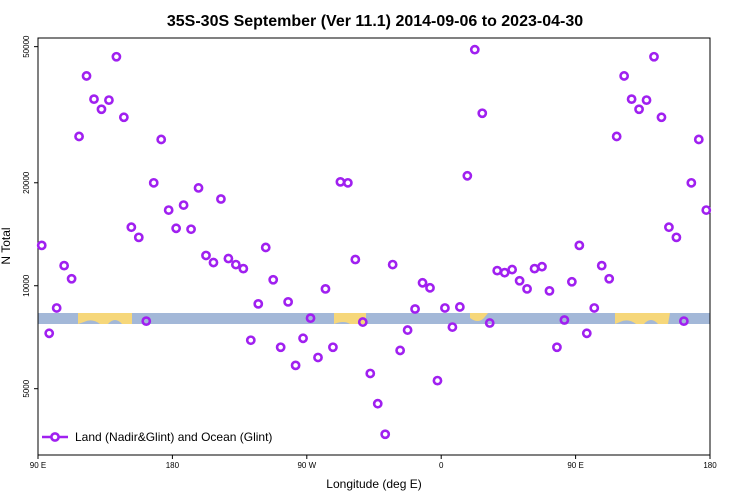 The height and width of the screenshot is (500, 750). I want to click on x-tick-label: 90 E, so click(575, 465).